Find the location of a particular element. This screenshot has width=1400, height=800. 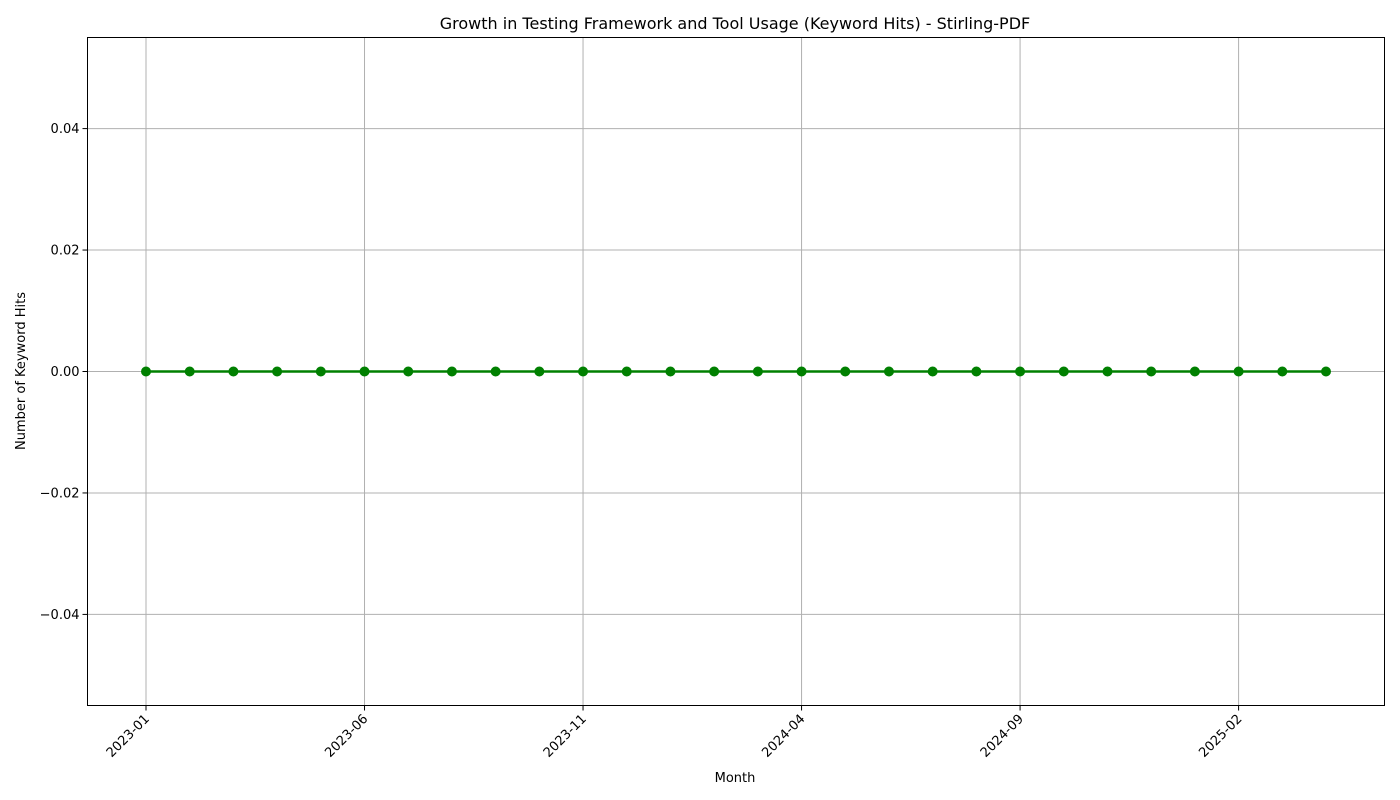

y-tick-label: −0.02 is located at coordinates (60, 493).